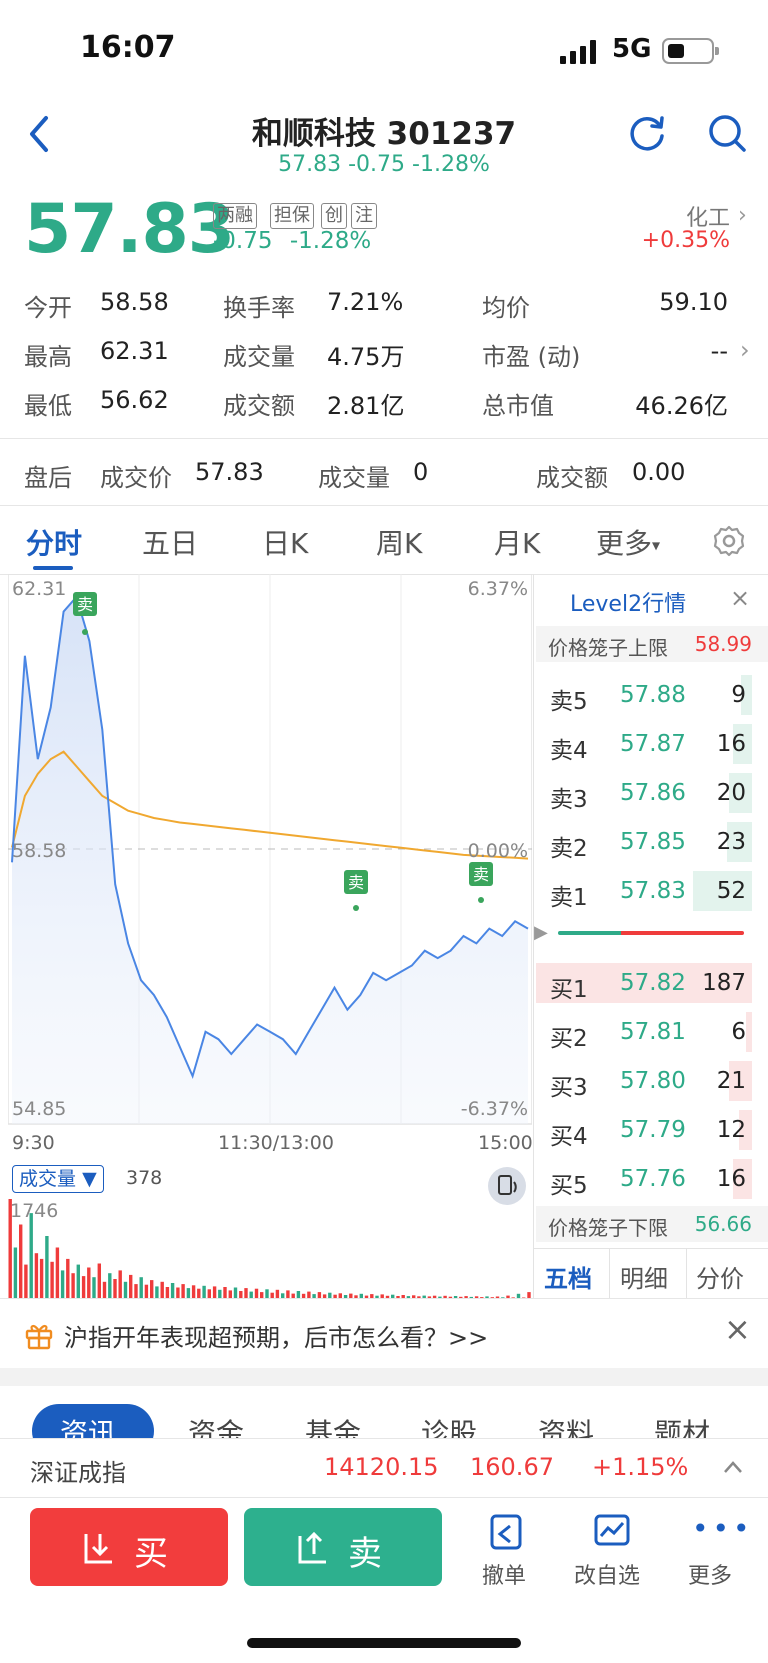  What do you see at coordinates (399, 543) in the screenshot?
I see `tab-weekly-k: 周K` at bounding box center [399, 543].